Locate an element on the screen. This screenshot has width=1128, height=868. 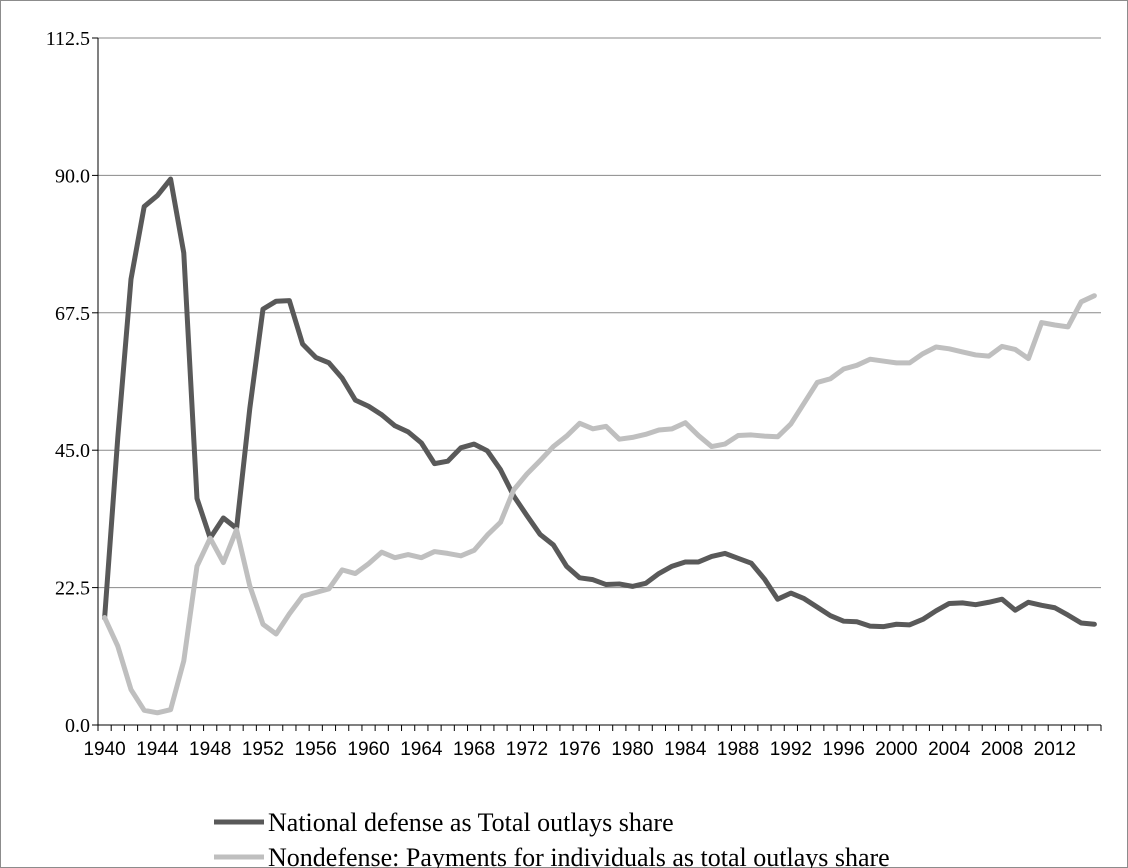
y-tick-label: 112.5 is located at coordinates (68, 39).